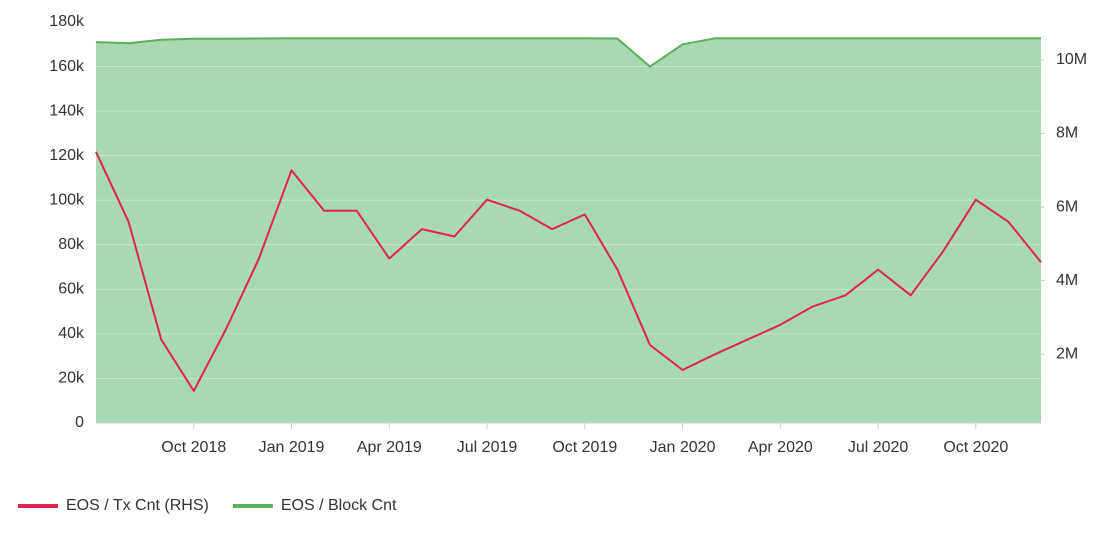 The image size is (1111, 538). Describe the element at coordinates (292, 447) in the screenshot. I see `x-tick-label: Jan 2019` at that location.